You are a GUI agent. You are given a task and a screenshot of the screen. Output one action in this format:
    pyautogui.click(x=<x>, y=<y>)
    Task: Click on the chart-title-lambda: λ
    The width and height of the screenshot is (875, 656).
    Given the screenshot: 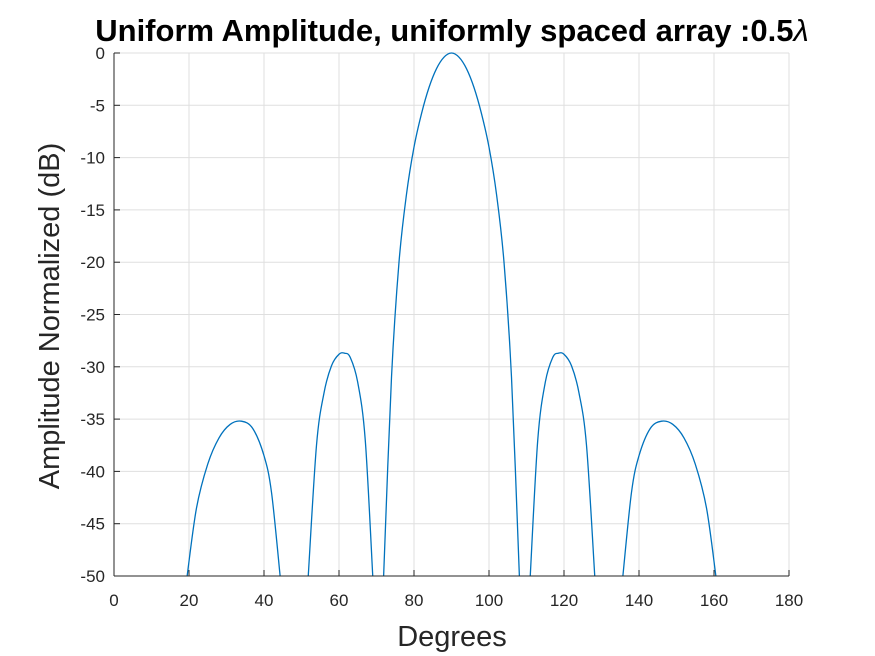 What is the action you would take?
    pyautogui.click(x=799, y=30)
    